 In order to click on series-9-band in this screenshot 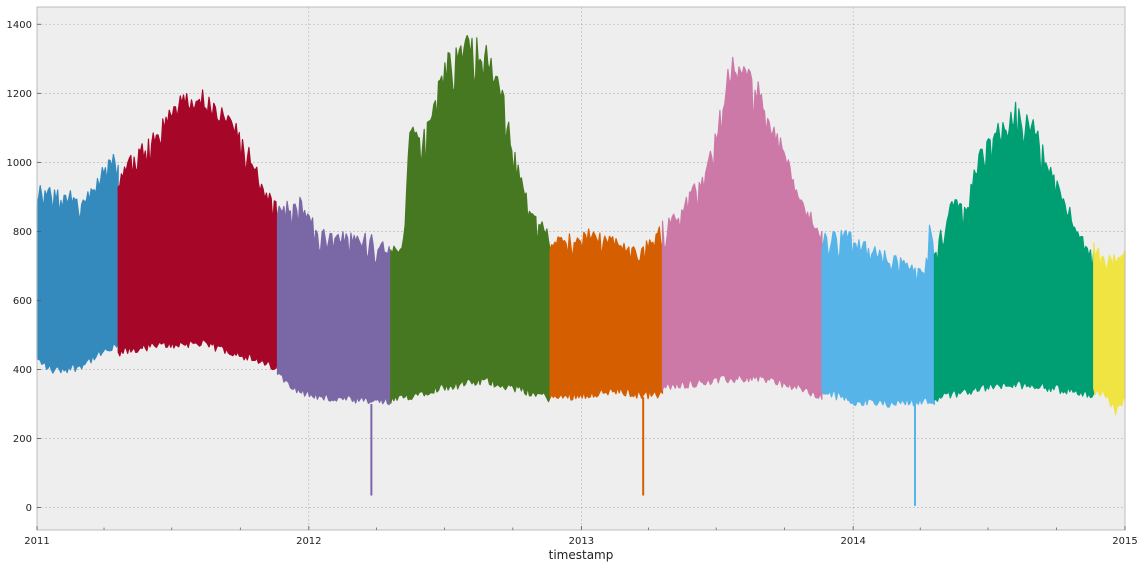, I will do `click(1109, 329)`.